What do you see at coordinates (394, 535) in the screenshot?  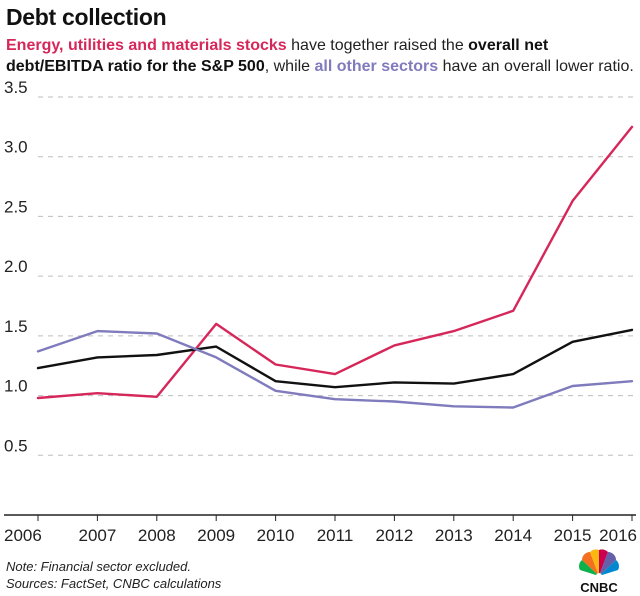 I see `x-tick-label: 2012` at bounding box center [394, 535].